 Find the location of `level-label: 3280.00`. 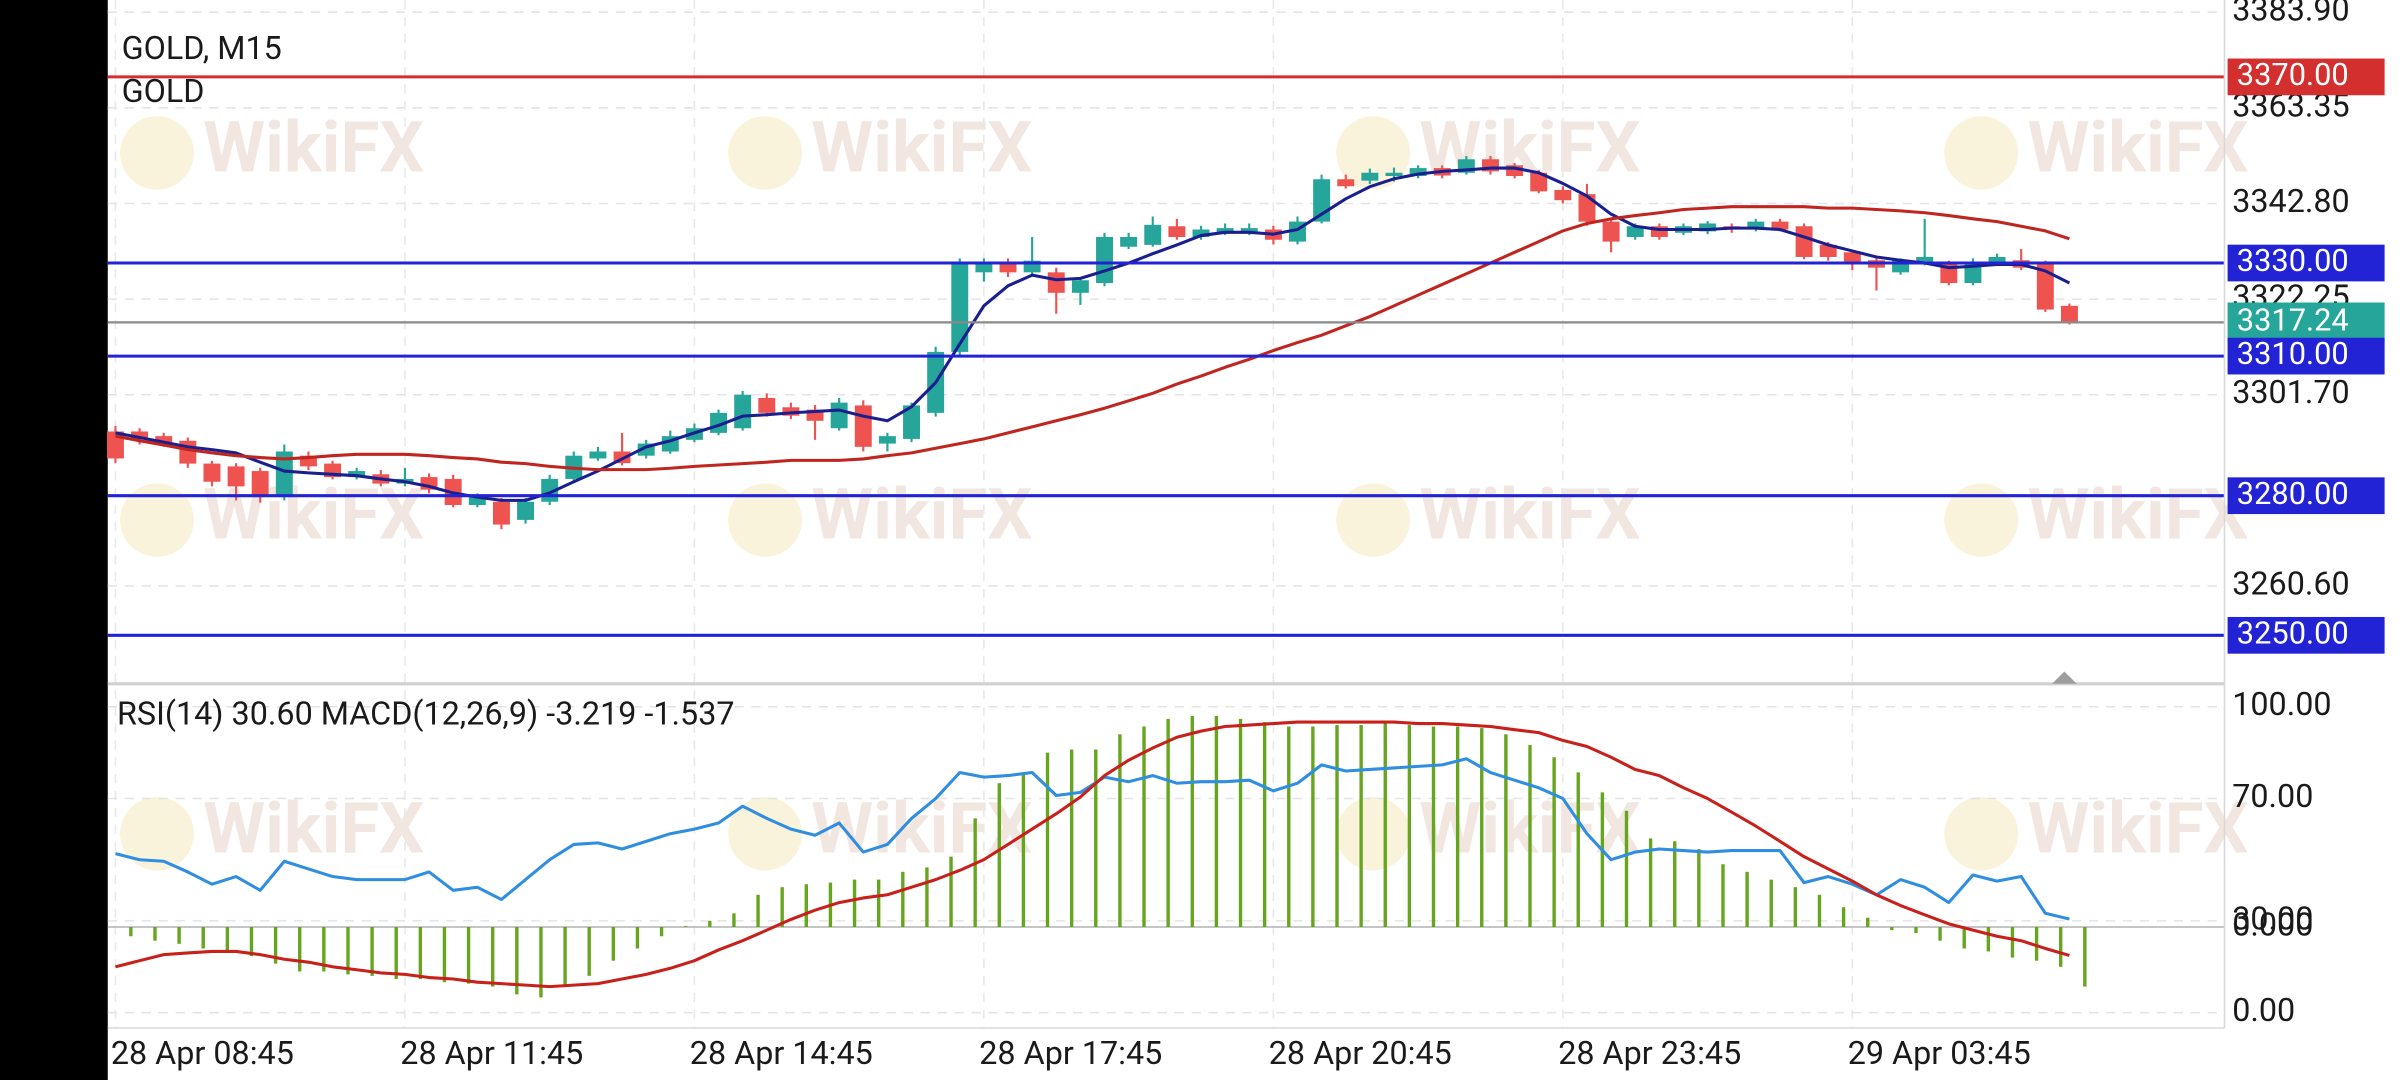

level-label: 3280.00 is located at coordinates (2293, 494).